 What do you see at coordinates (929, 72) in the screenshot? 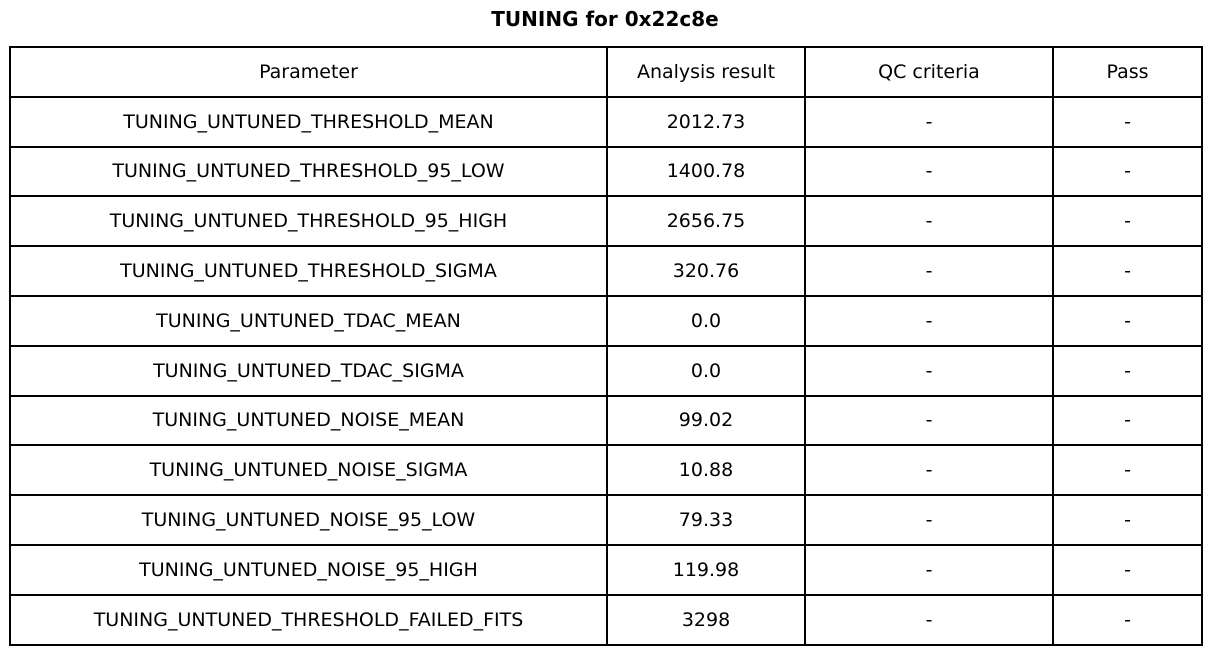
I see `column-header-qc-criteria: QC criteria` at bounding box center [929, 72].